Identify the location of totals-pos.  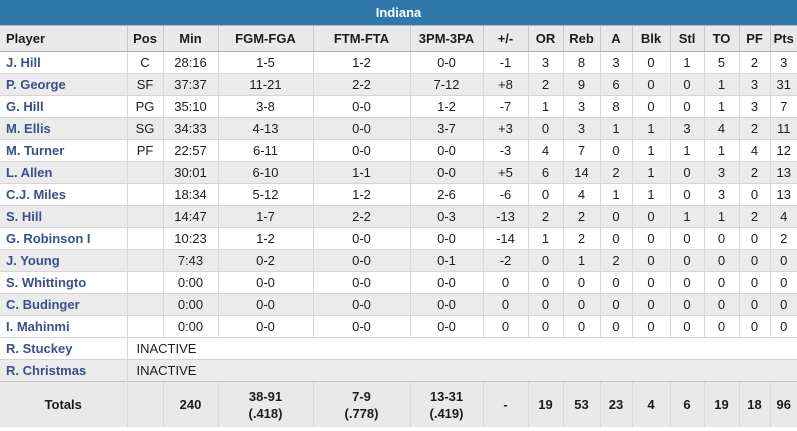
(144, 404).